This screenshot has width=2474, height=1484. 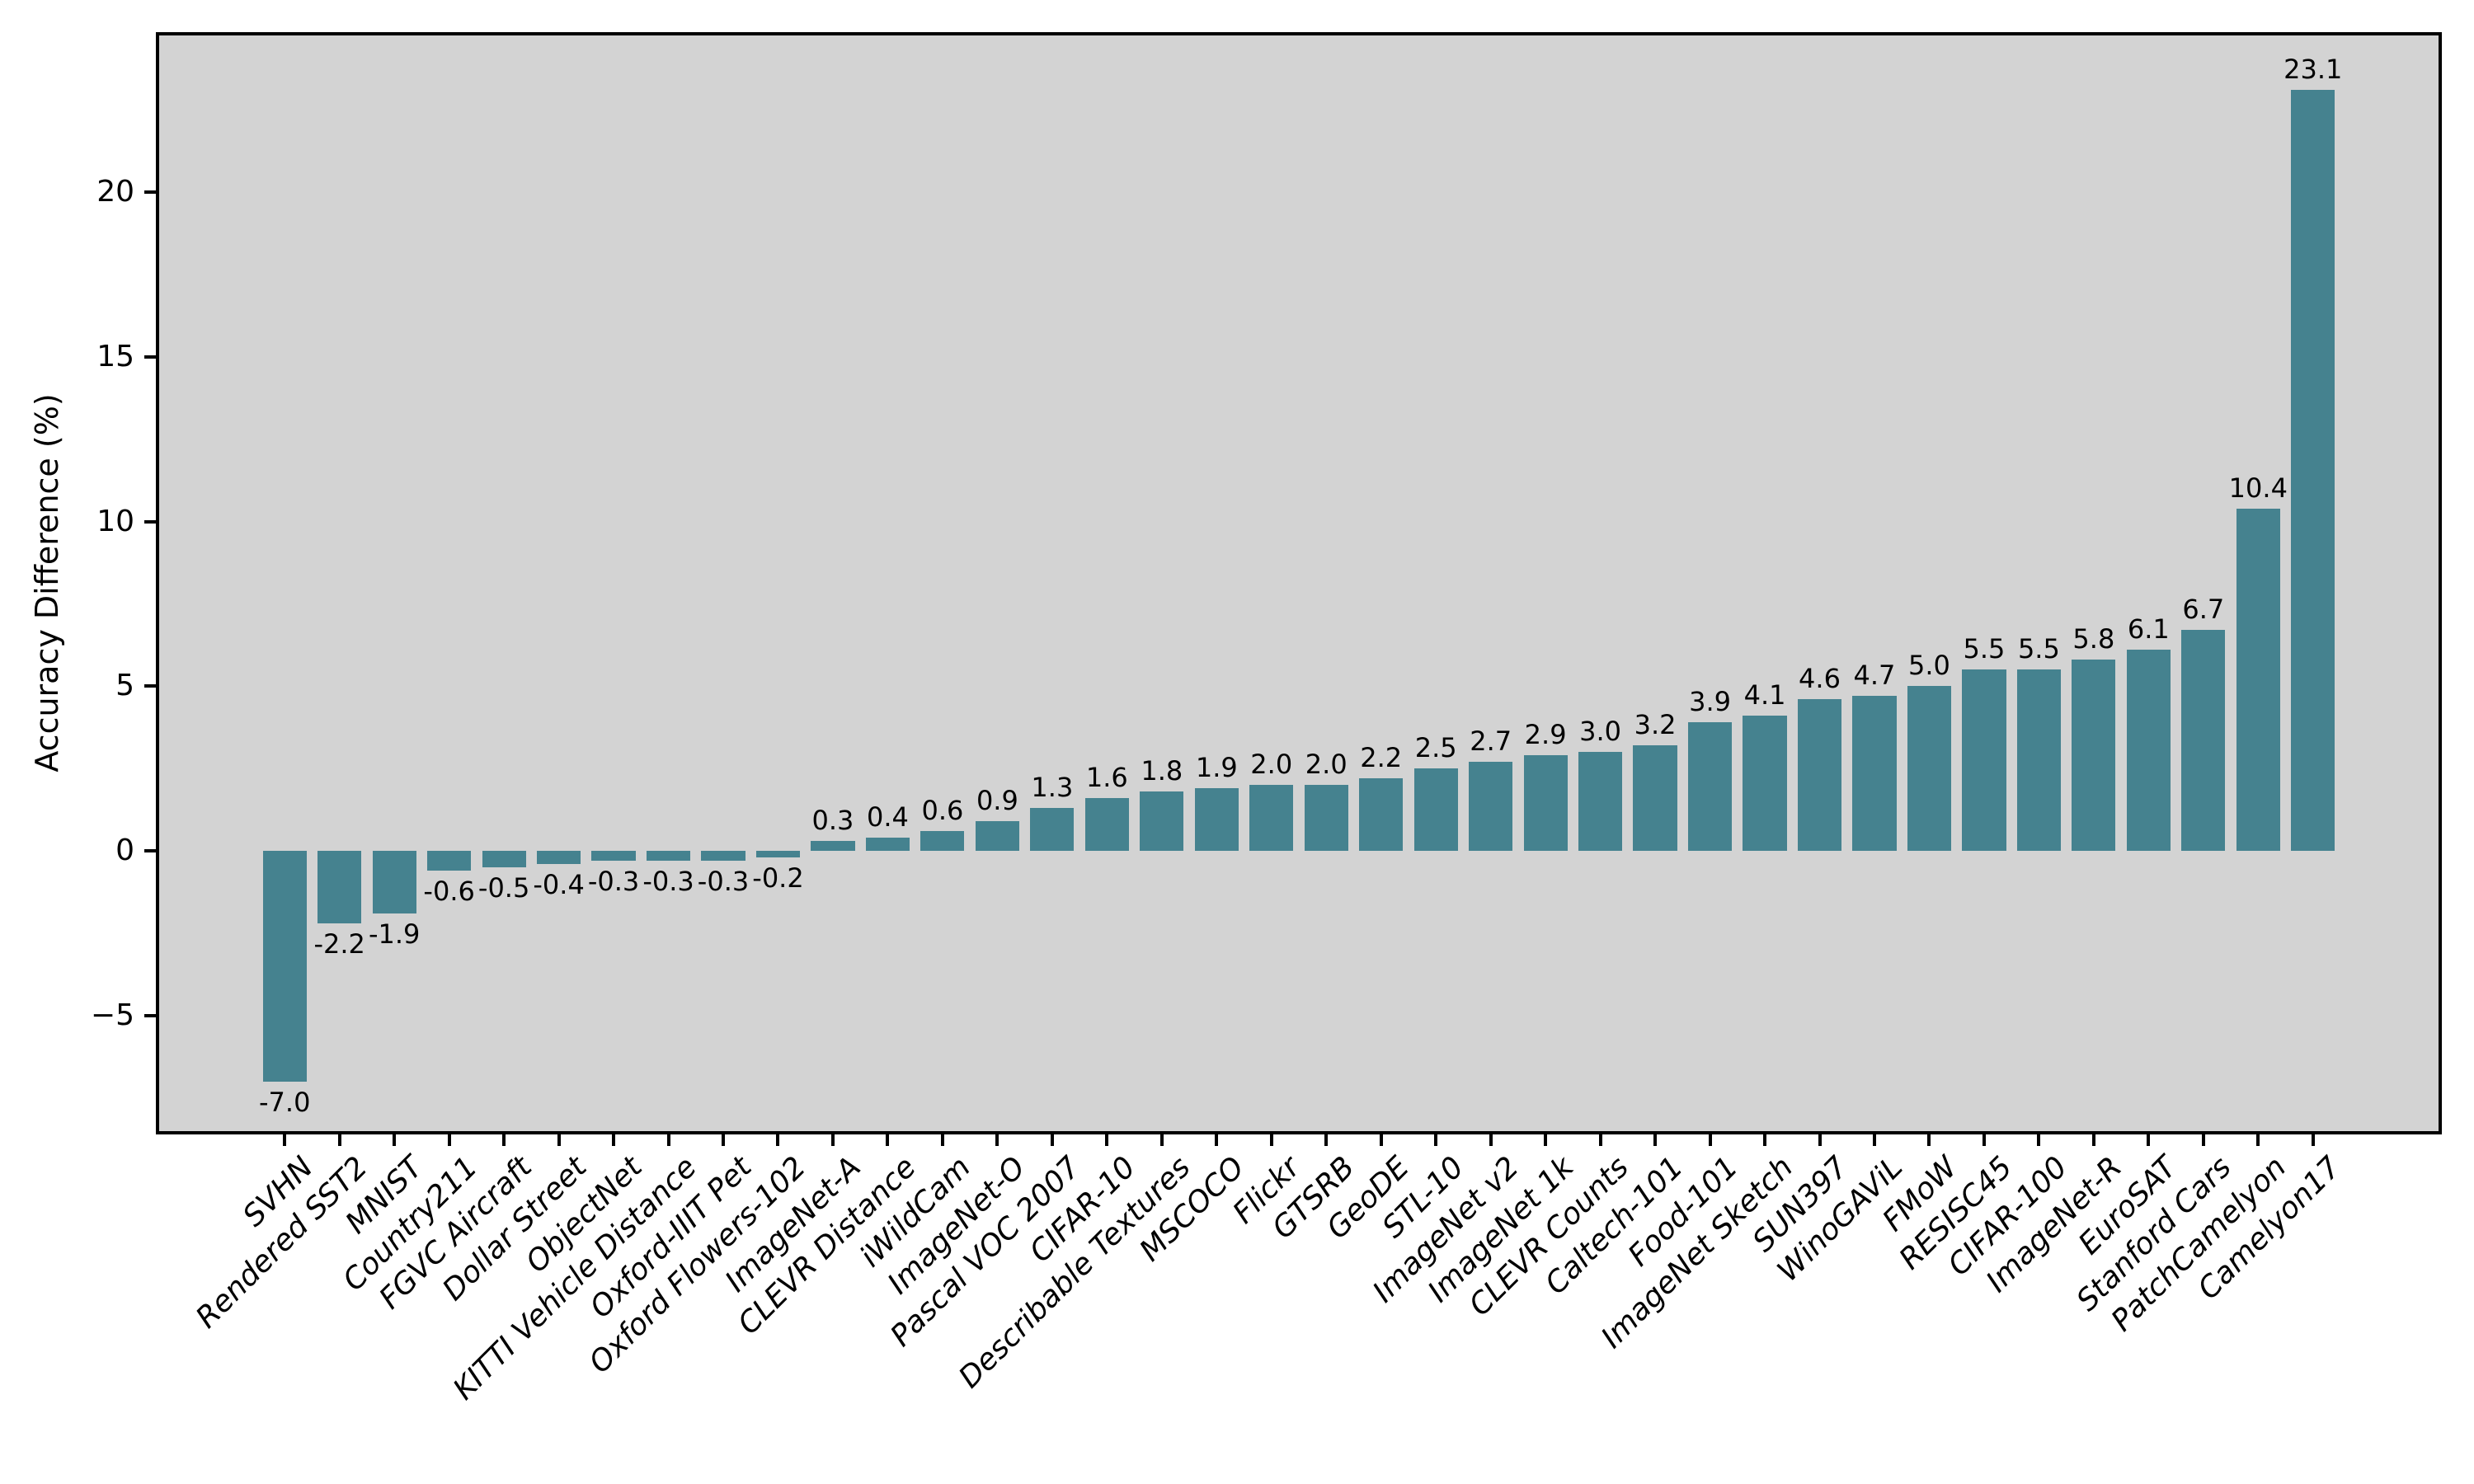 I want to click on bar-value-label: 5.5, so click(x=1984, y=649).